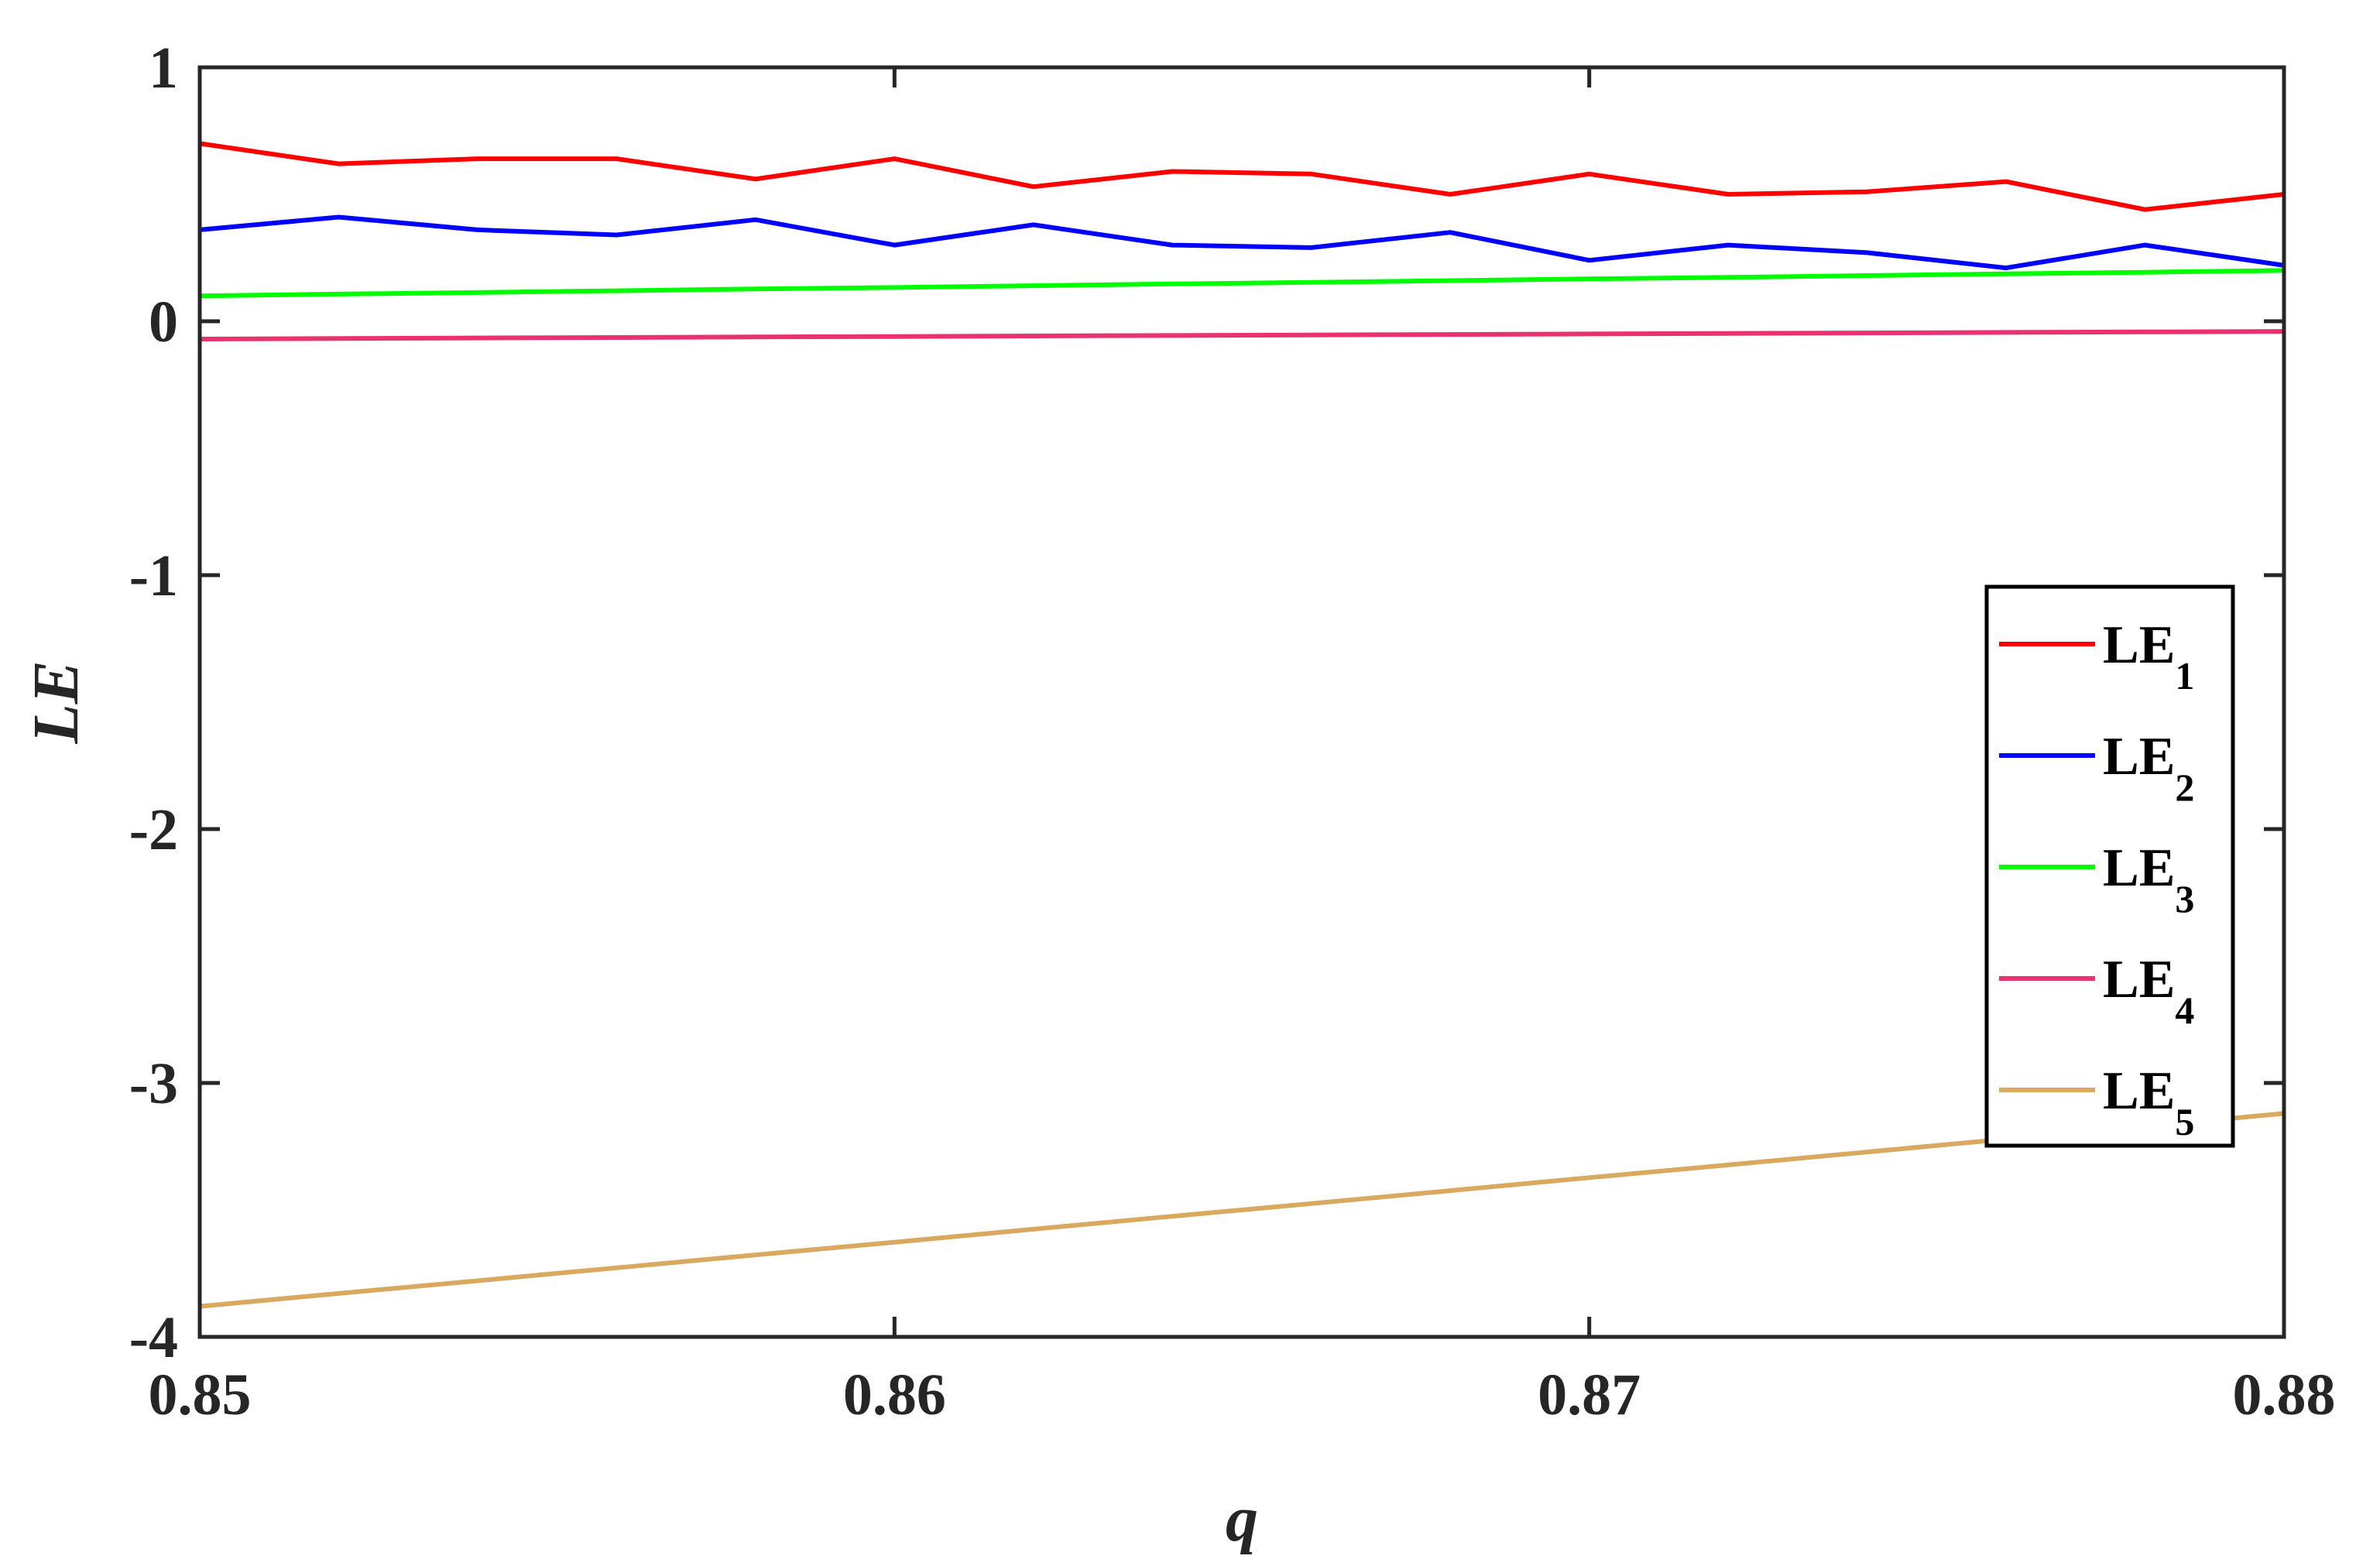 The width and height of the screenshot is (2380, 1566). Describe the element at coordinates (1590, 1395) in the screenshot. I see `x-tick-label: 0.87` at that location.